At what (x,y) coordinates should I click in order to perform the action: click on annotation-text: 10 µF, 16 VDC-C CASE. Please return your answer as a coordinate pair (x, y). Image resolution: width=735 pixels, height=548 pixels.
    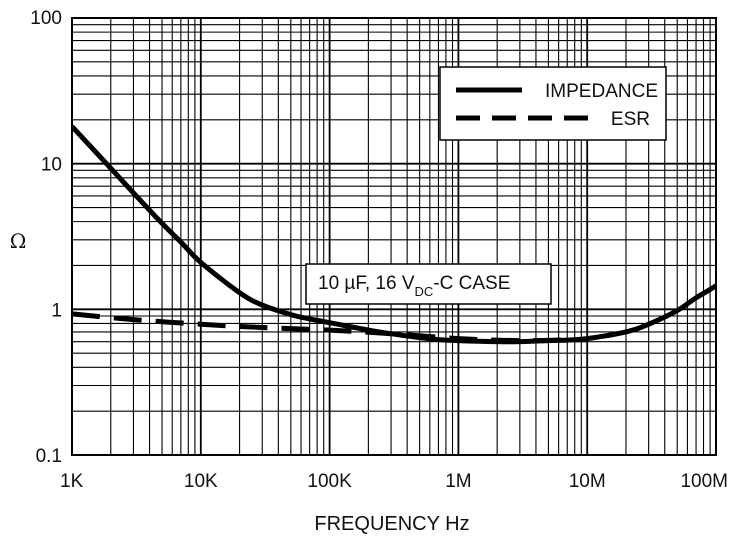
    Looking at the image, I should click on (414, 286).